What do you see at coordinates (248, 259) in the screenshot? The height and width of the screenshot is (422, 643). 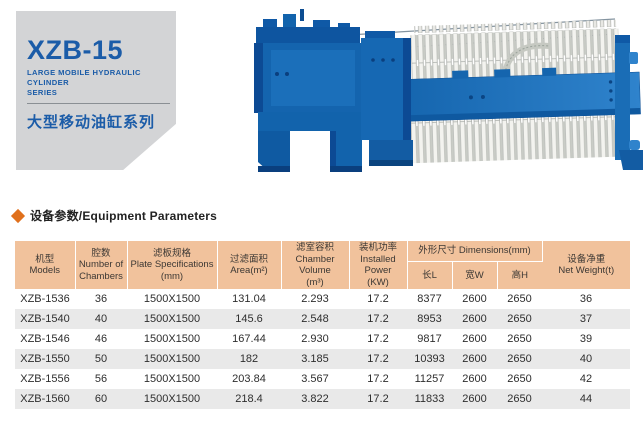 I see `area-header-cn: 过滤面积` at bounding box center [248, 259].